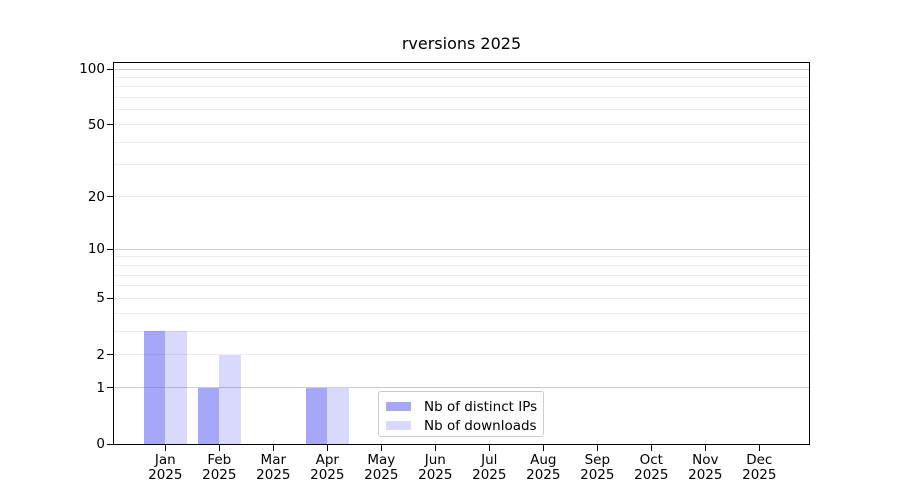 Image resolution: width=900 pixels, height=500 pixels. Describe the element at coordinates (100, 387) in the screenshot. I see `y-axis-tick-label: 1` at that location.